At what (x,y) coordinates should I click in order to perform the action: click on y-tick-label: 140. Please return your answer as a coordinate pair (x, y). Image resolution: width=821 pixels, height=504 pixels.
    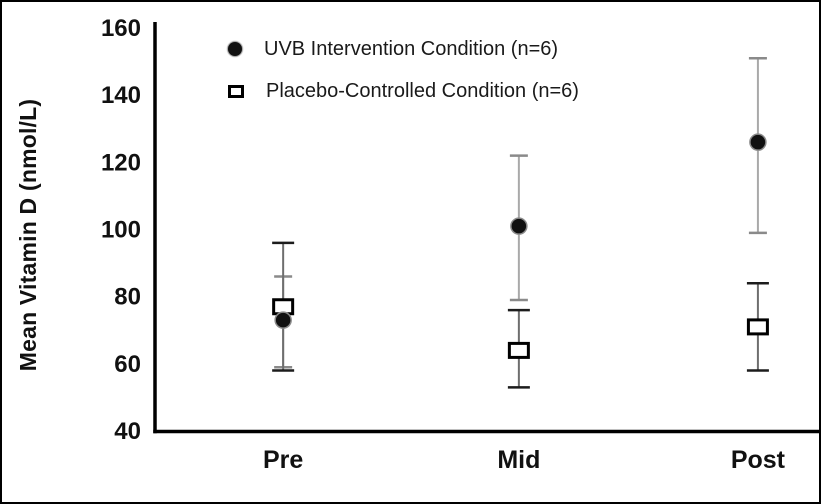
    Looking at the image, I should click on (121, 95).